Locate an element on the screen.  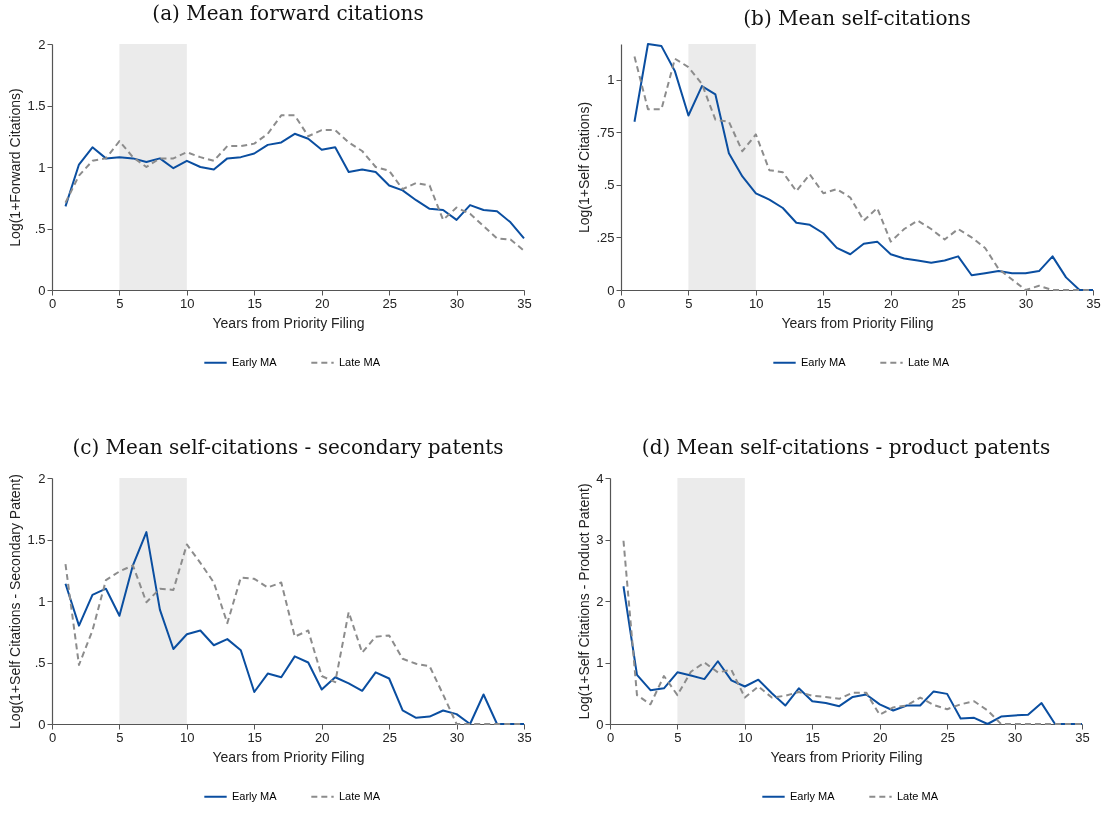
y-axis-title: Log(1+Self Citations - Secondary Patent) is located at coordinates (15, 601).